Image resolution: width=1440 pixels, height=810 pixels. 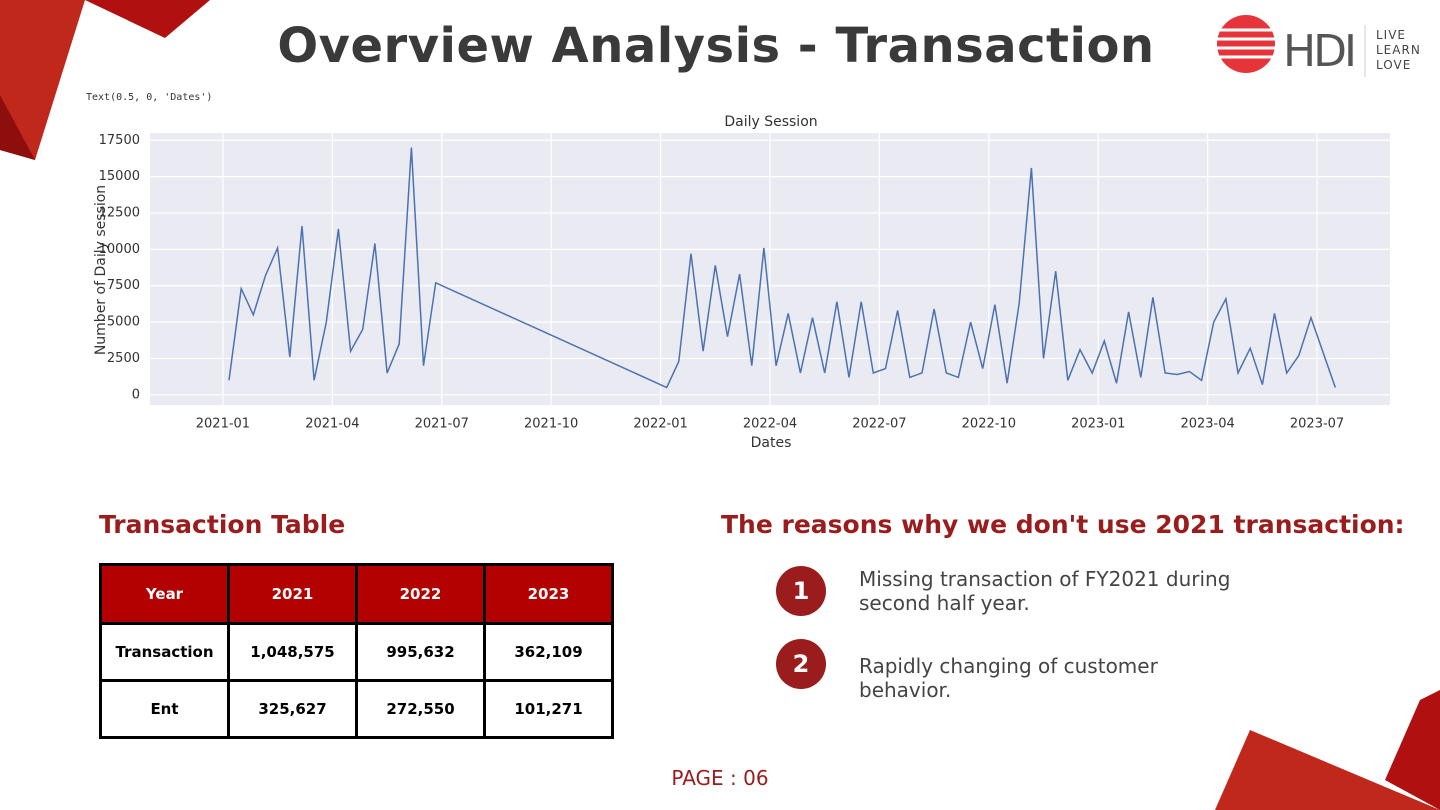 What do you see at coordinates (442, 424) in the screenshot?
I see `x-tick-label: 2021-07` at bounding box center [442, 424].